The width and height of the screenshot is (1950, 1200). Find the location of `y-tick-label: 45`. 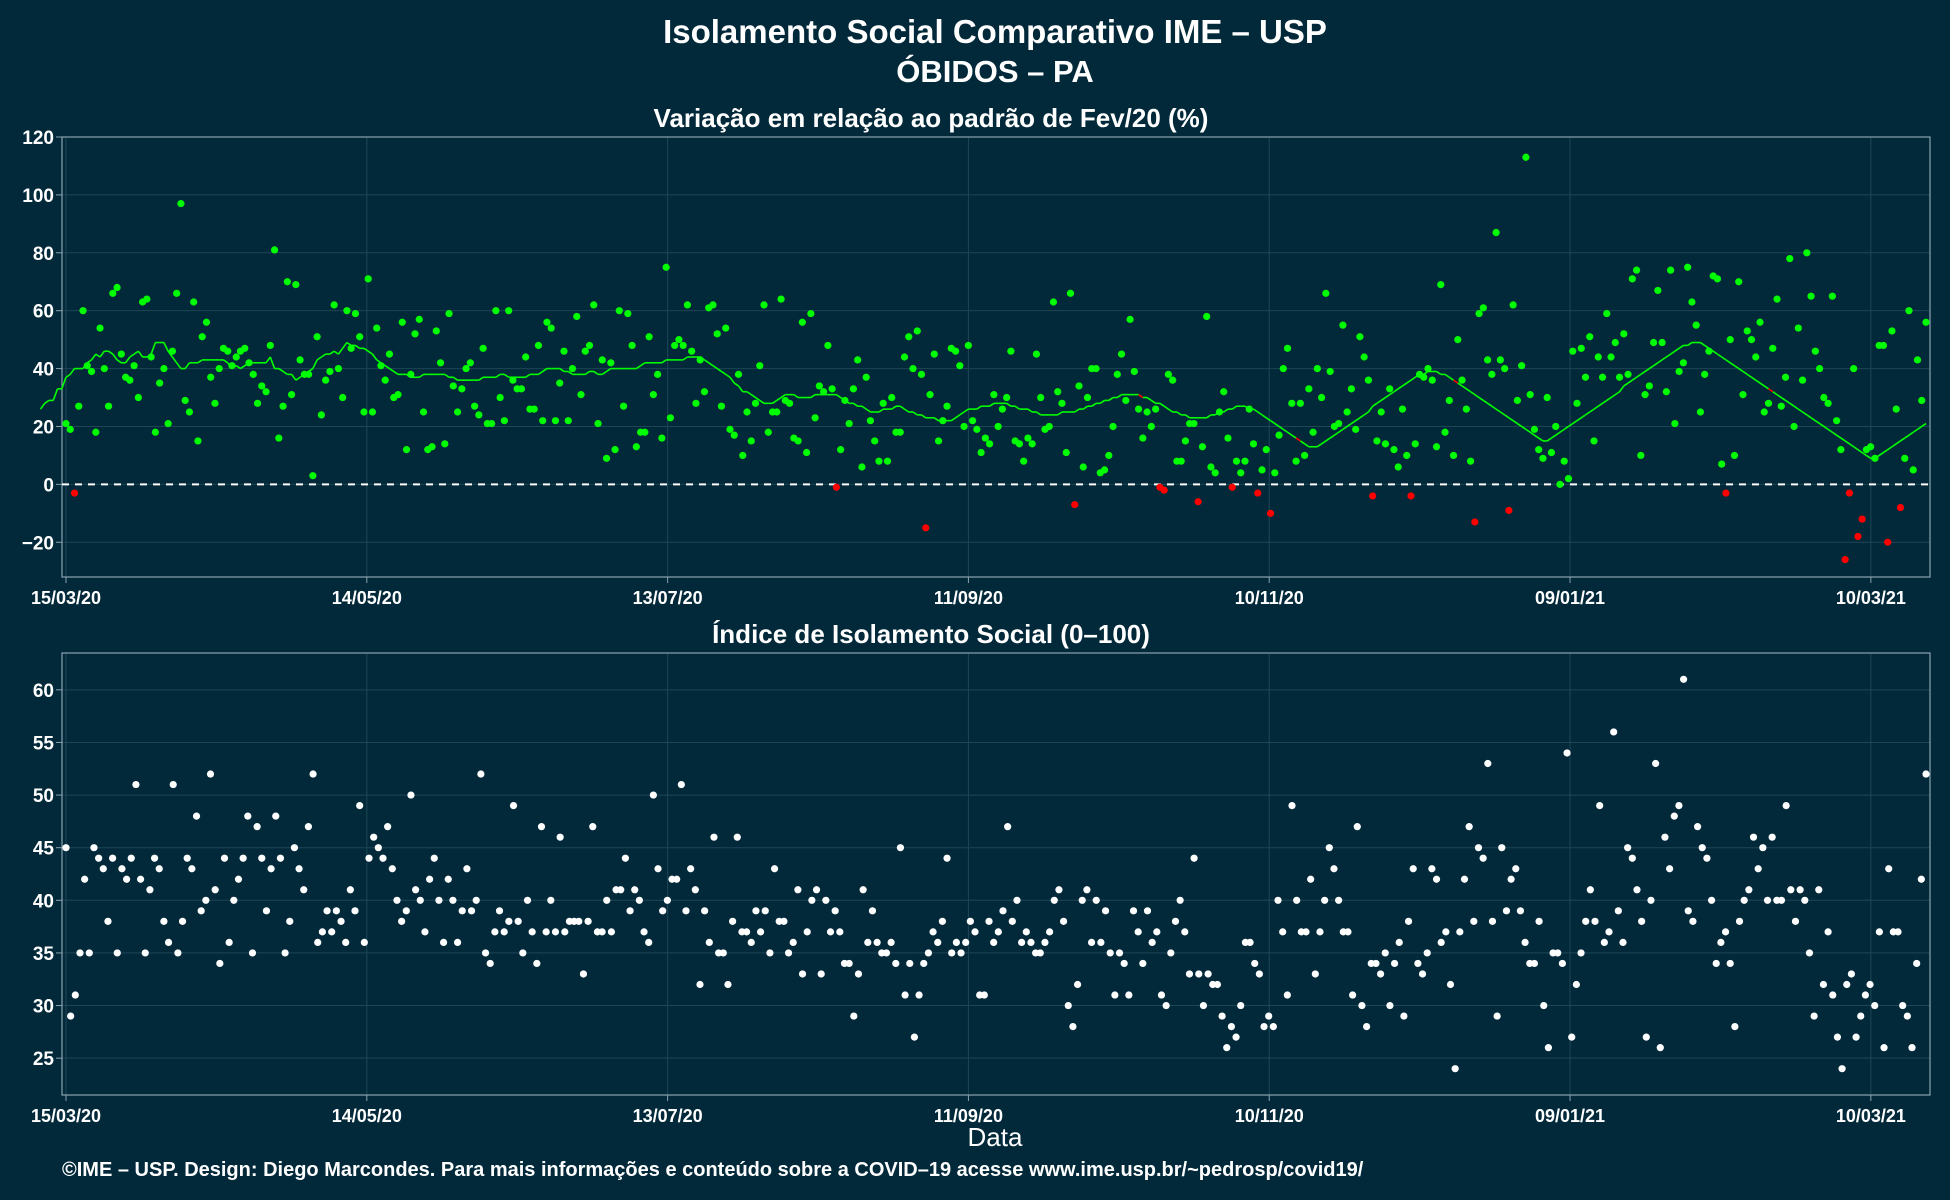

y-tick-label: 45 is located at coordinates (44, 849).